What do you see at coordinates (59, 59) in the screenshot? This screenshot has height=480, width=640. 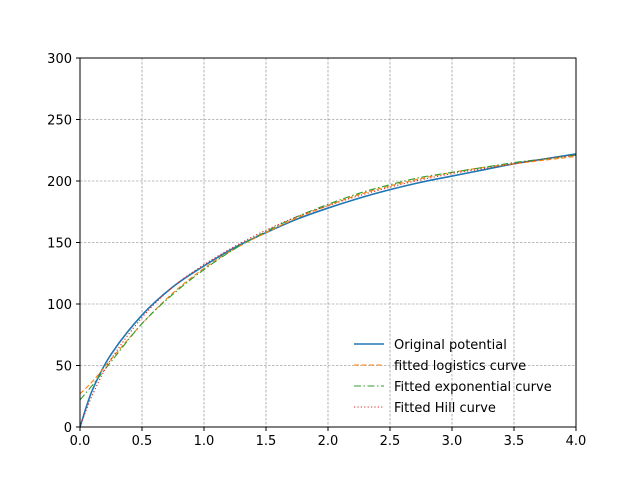 I see `y-tick-label: 300` at bounding box center [59, 59].